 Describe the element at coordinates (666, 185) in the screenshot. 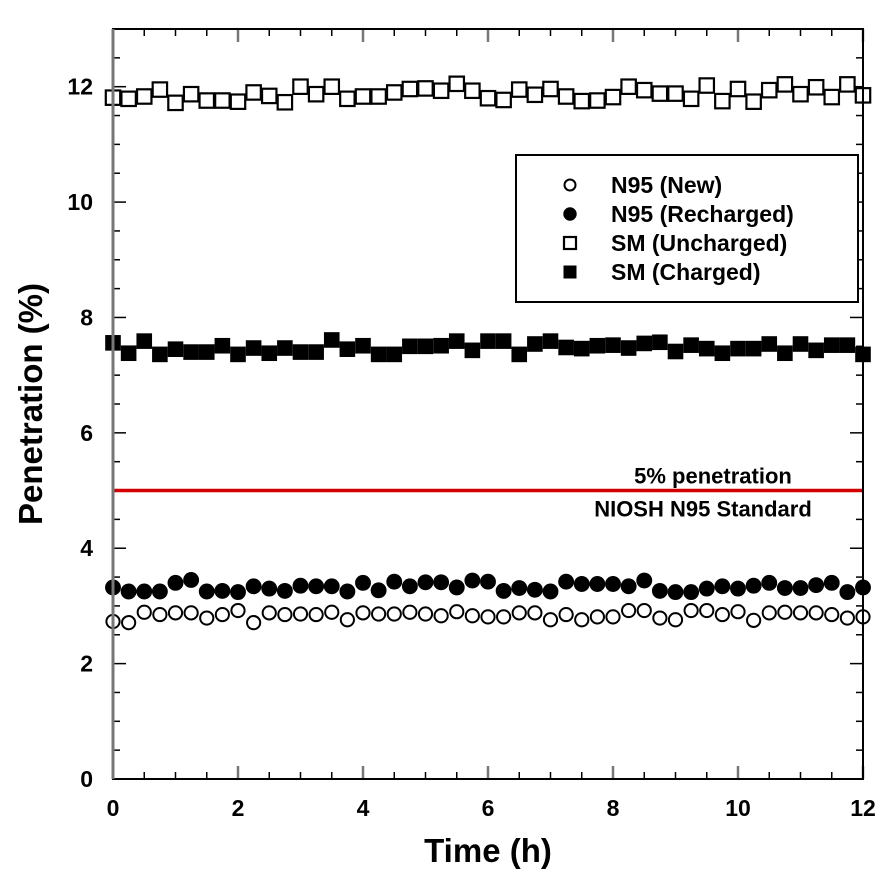

I see `legend-label: N95 (New)` at that location.